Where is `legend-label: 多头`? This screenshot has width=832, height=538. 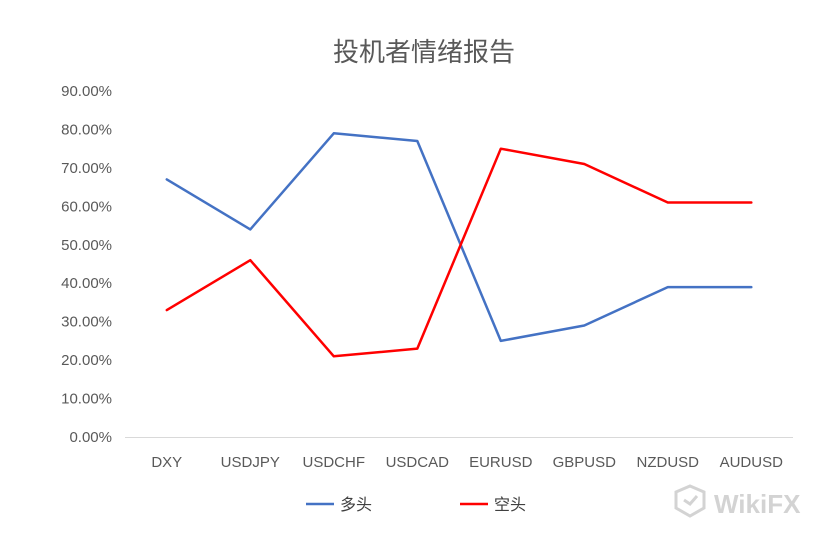 legend-label: 多头 is located at coordinates (356, 505).